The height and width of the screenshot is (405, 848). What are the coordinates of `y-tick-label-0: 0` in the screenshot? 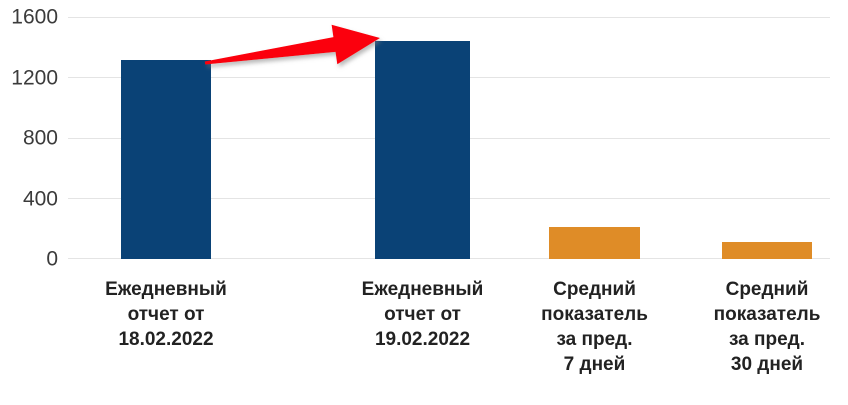 It's located at (52, 259).